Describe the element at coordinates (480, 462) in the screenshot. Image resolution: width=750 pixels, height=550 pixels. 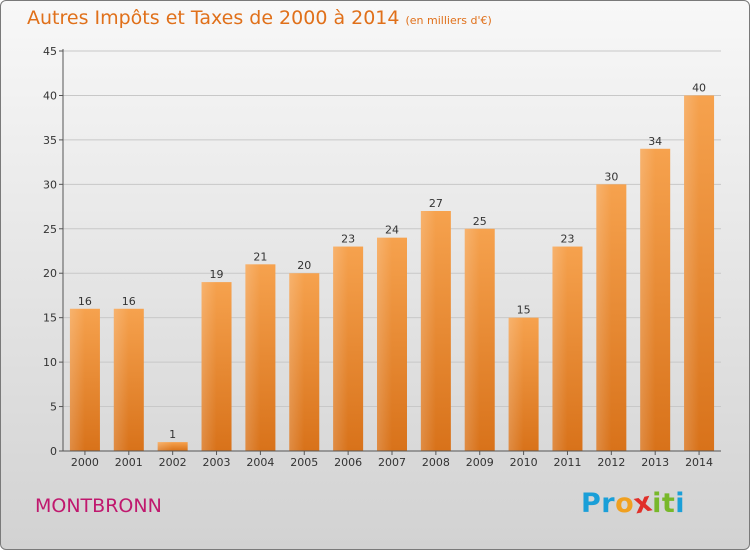
I see `x-tick-label: 2009` at that location.